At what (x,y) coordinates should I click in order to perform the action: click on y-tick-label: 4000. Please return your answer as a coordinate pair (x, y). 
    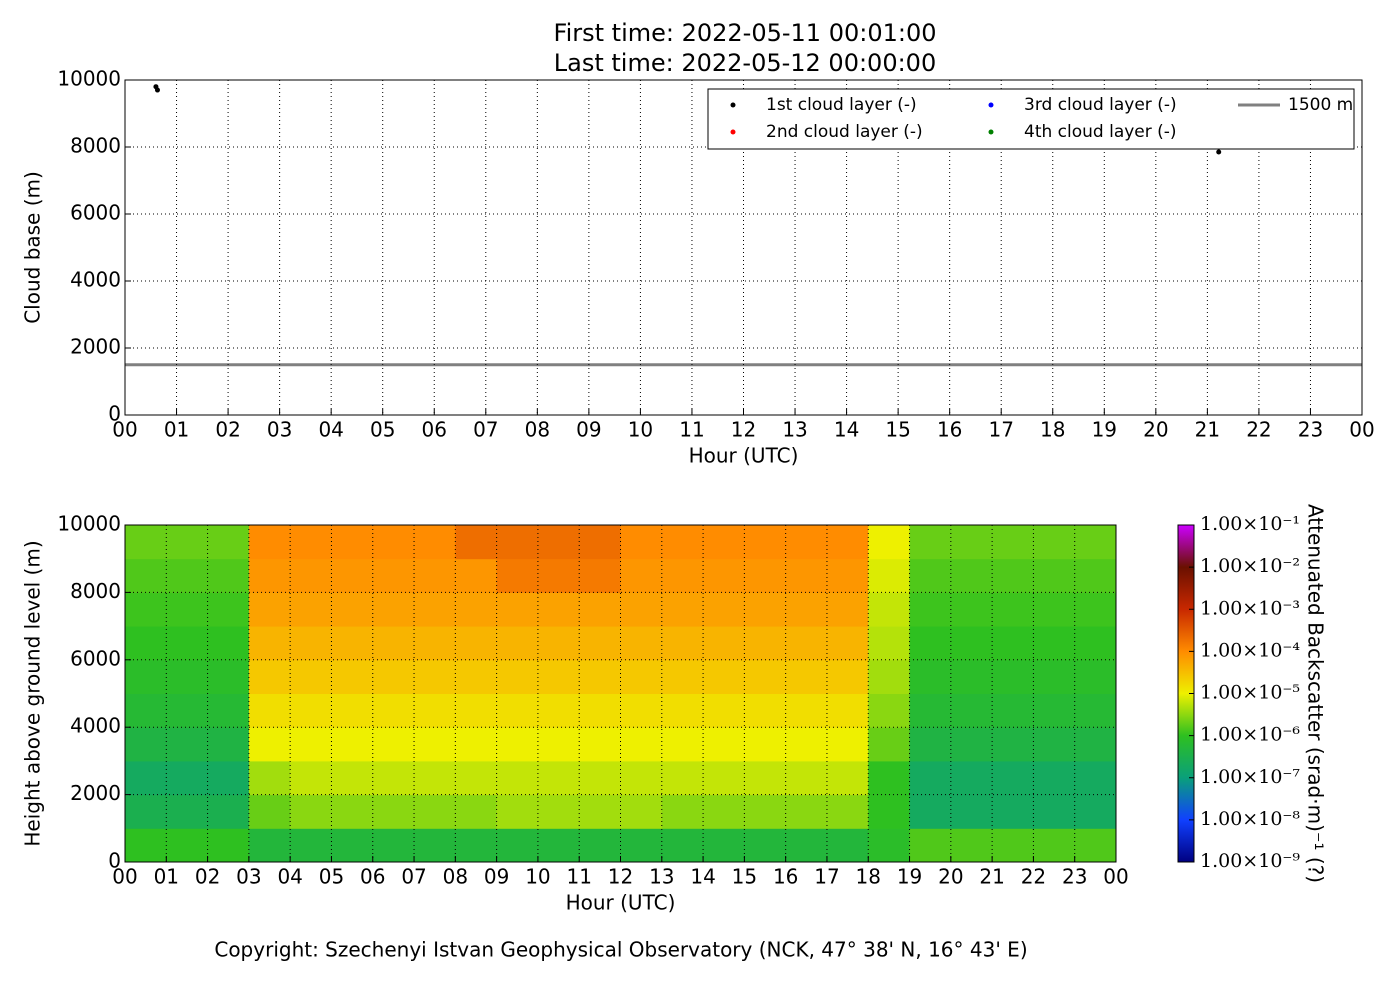
    Looking at the image, I should click on (95, 280).